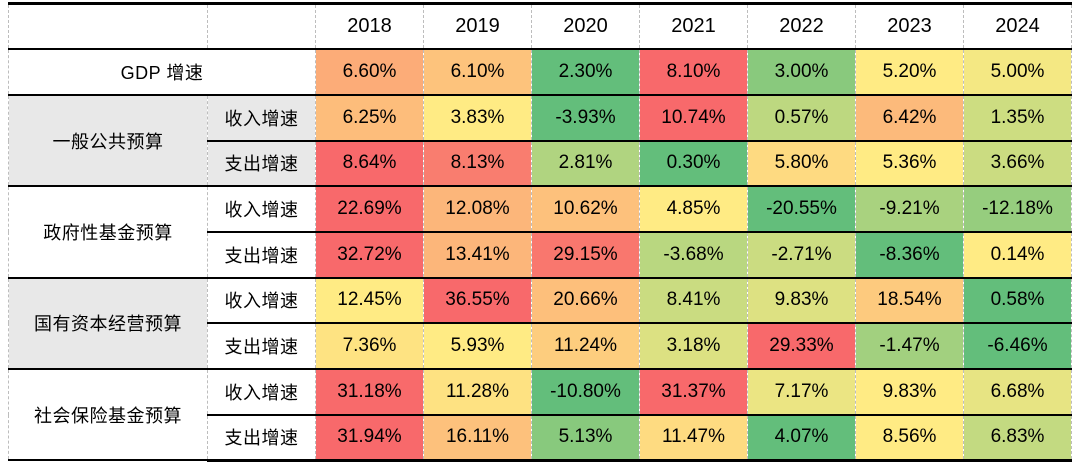 The height and width of the screenshot is (469, 1080). What do you see at coordinates (477, 301) in the screenshot?
I see `value-cell: 36.55%` at bounding box center [477, 301].